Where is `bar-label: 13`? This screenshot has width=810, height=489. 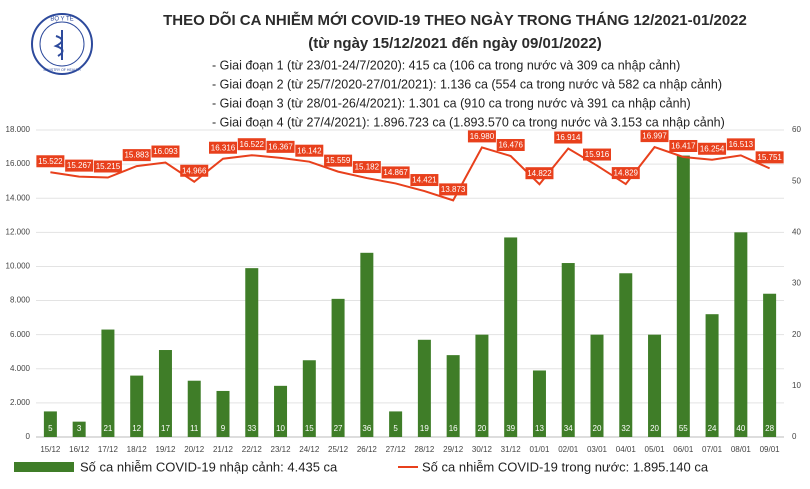
bar-label: 13 is located at coordinates (539, 428).